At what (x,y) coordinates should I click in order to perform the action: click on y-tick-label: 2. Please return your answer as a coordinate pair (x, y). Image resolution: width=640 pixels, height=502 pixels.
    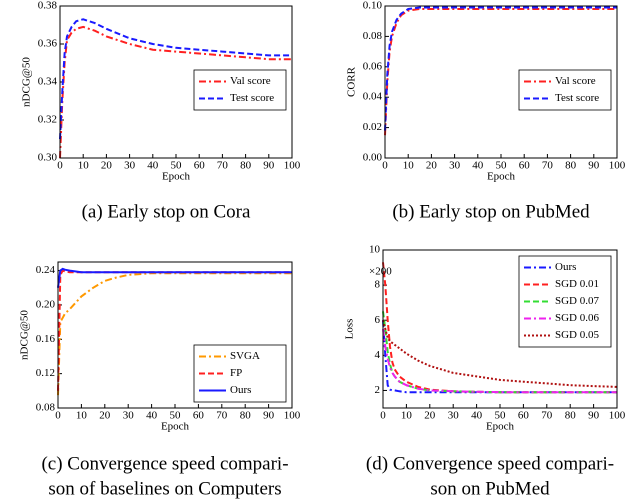
    Looking at the image, I should click on (378, 390).